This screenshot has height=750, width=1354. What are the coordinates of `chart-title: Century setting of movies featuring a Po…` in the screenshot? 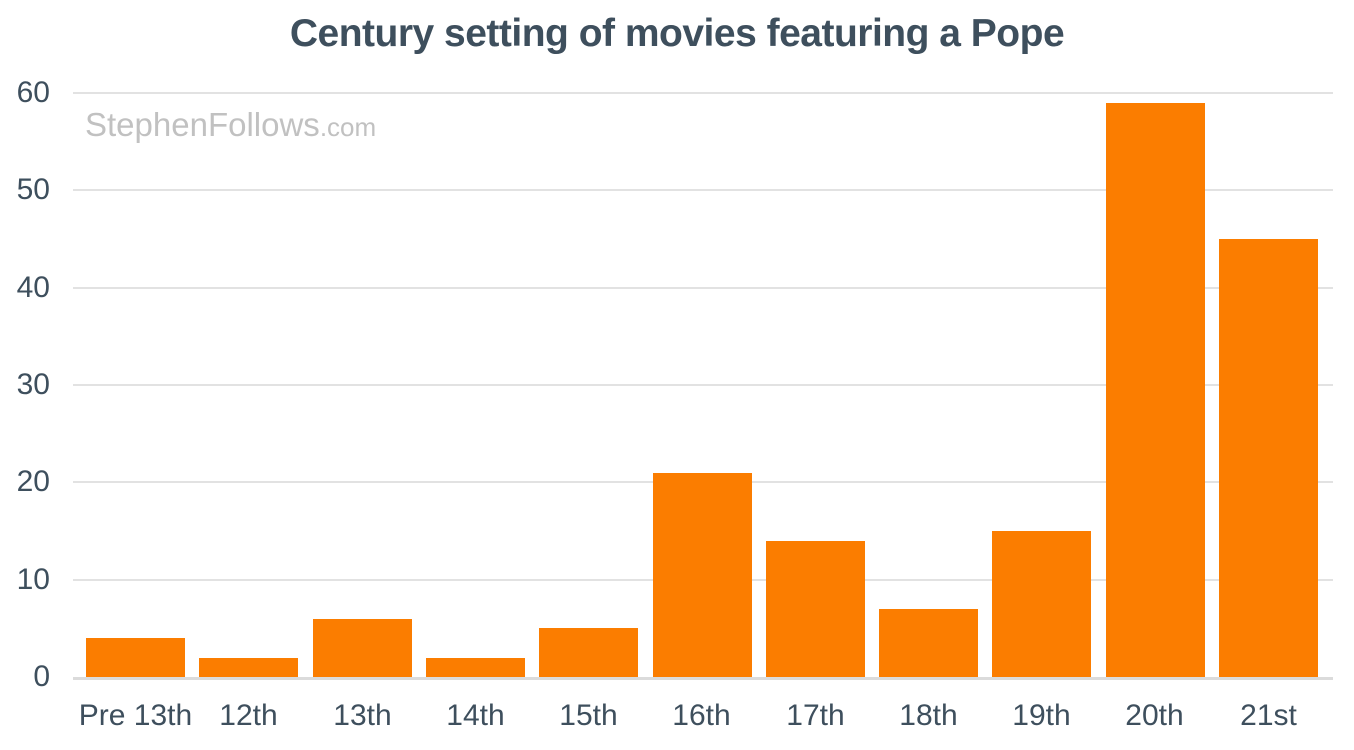 It's located at (677, 33).